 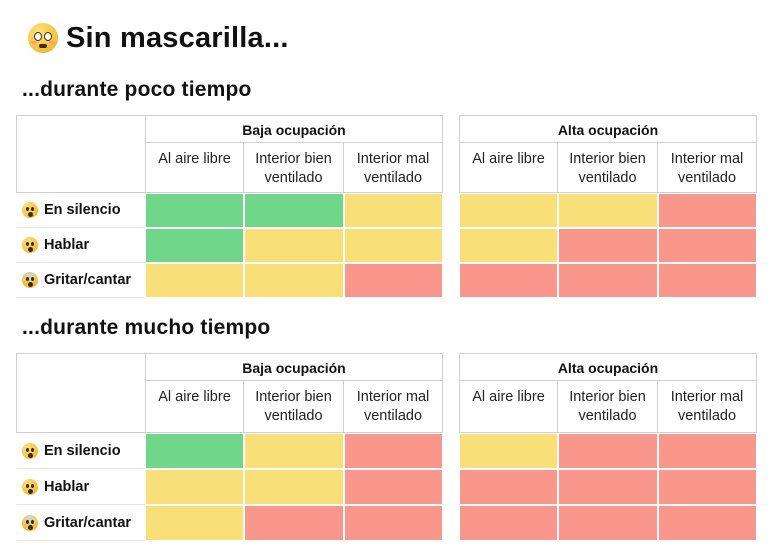 What do you see at coordinates (137, 89) in the screenshot?
I see `section-heading-short: ...durante poco tiempo` at bounding box center [137, 89].